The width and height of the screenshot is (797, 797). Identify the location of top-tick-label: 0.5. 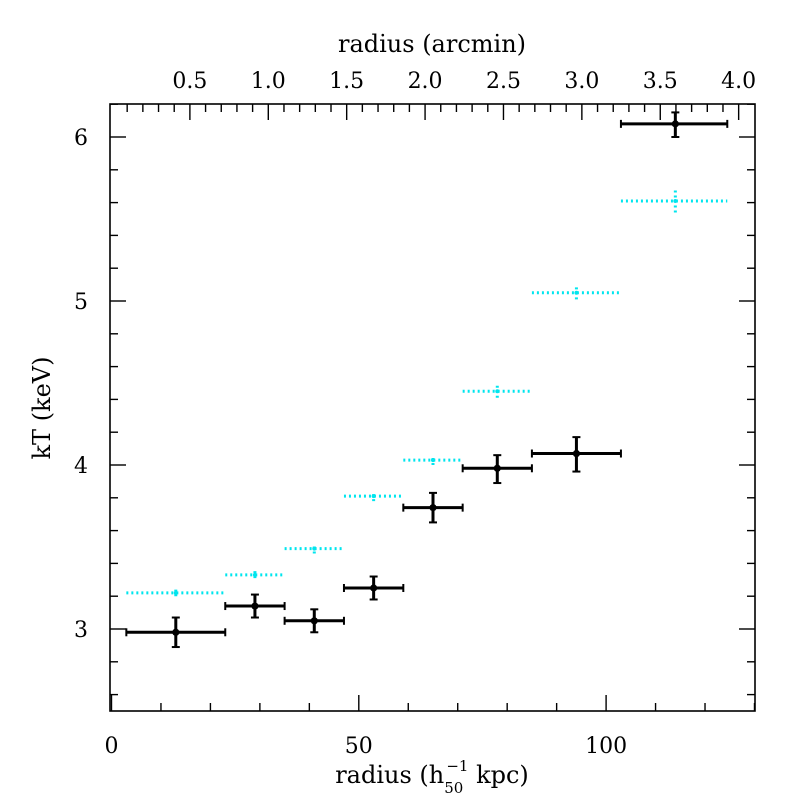
(189, 81).